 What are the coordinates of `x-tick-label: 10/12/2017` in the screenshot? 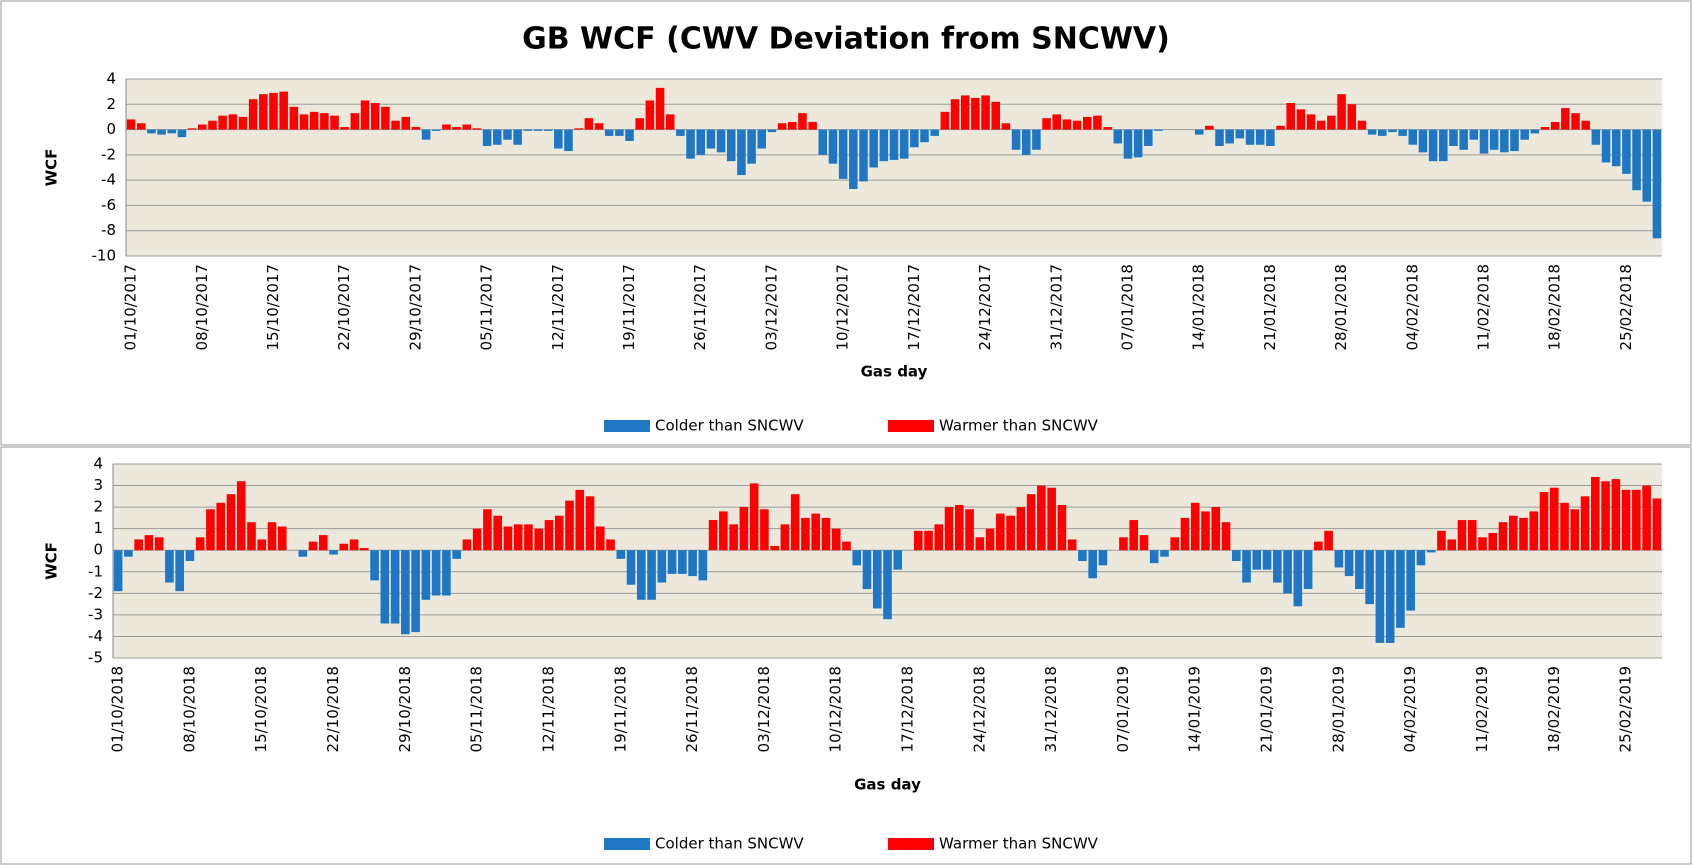 It's located at (843, 307).